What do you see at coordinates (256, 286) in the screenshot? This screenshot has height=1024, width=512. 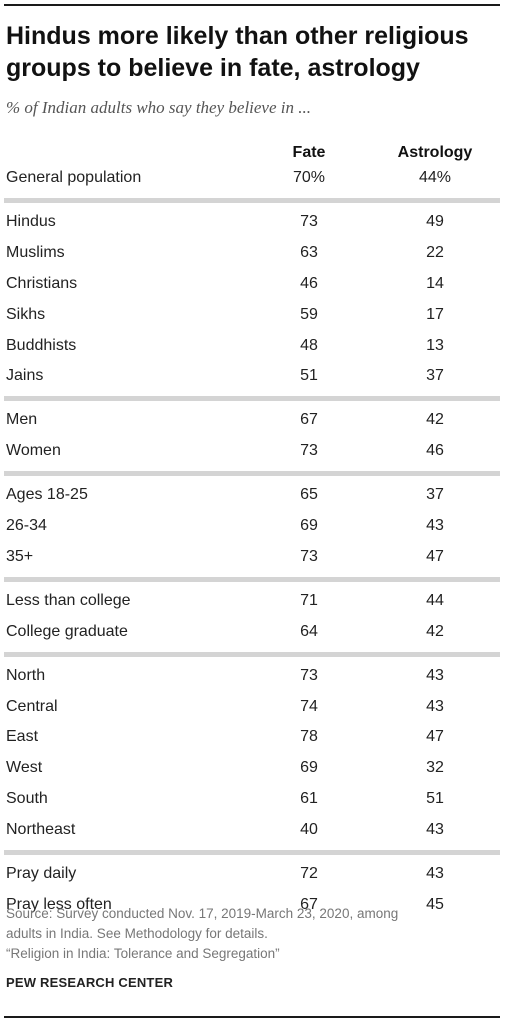 I see `table-row: Christians 46 14` at bounding box center [256, 286].